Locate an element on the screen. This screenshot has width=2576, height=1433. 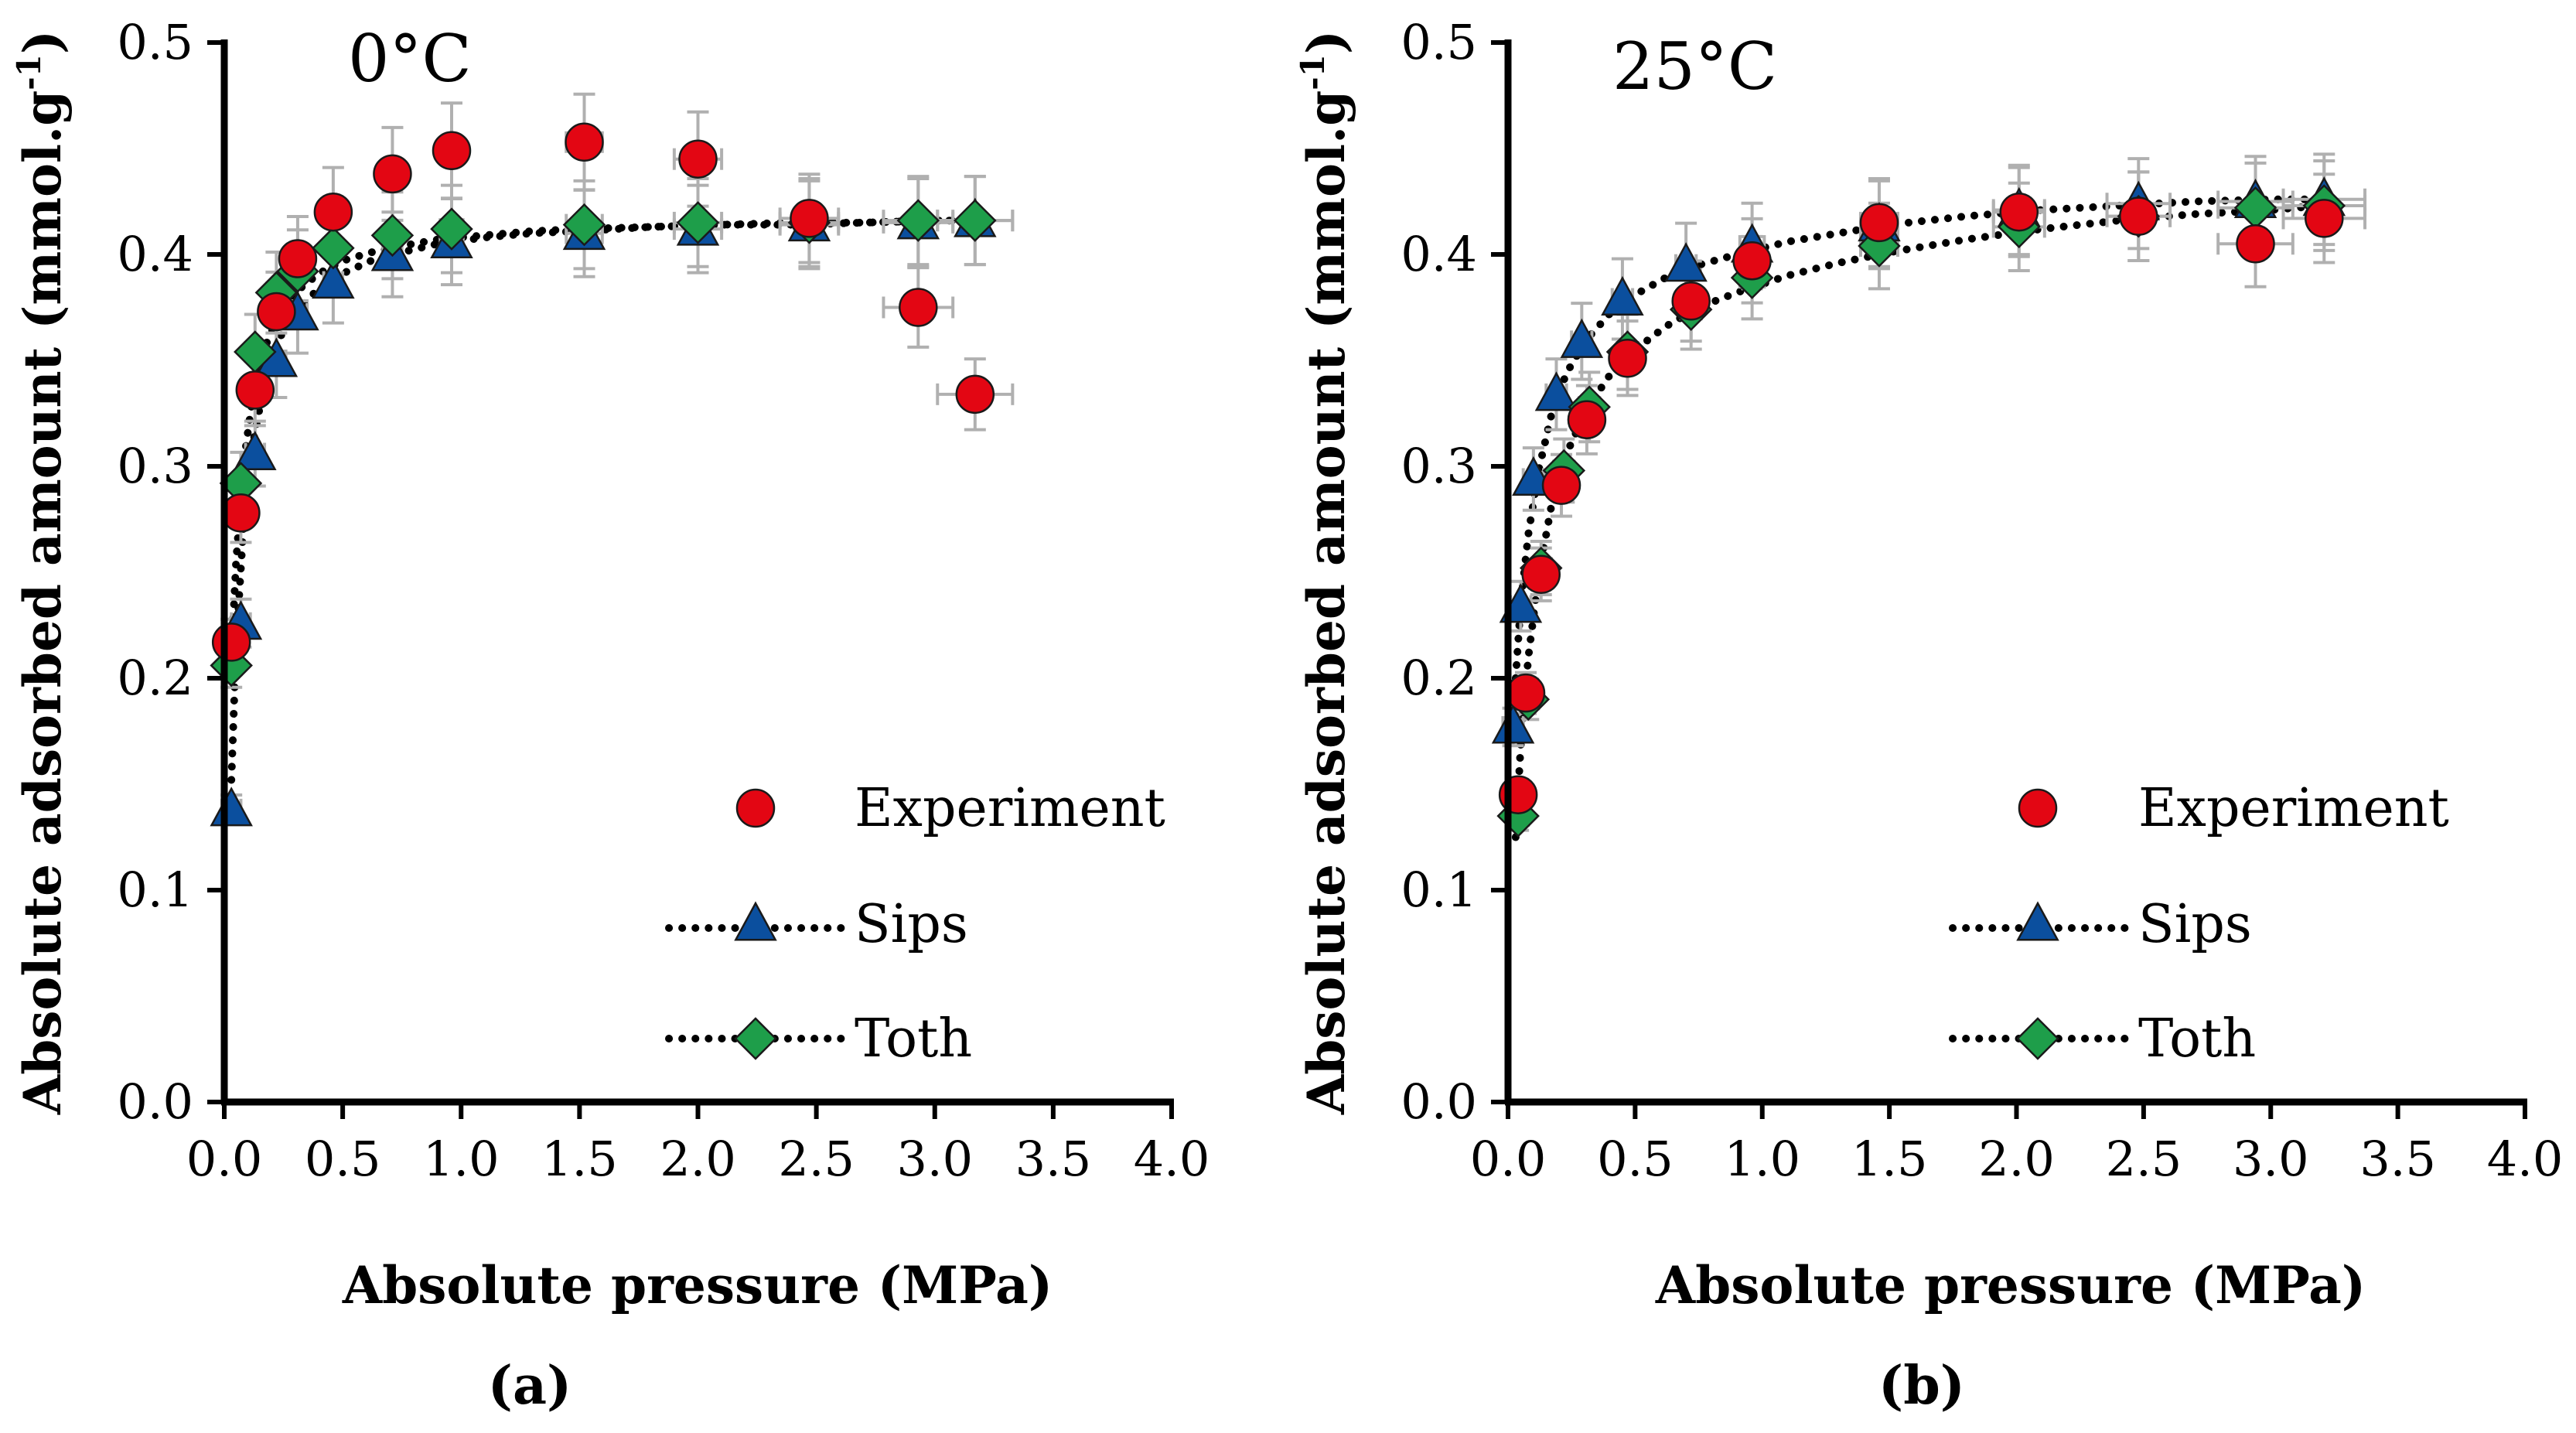
panel-b-ytick-label: 0.0 is located at coordinates (1439, 1101).